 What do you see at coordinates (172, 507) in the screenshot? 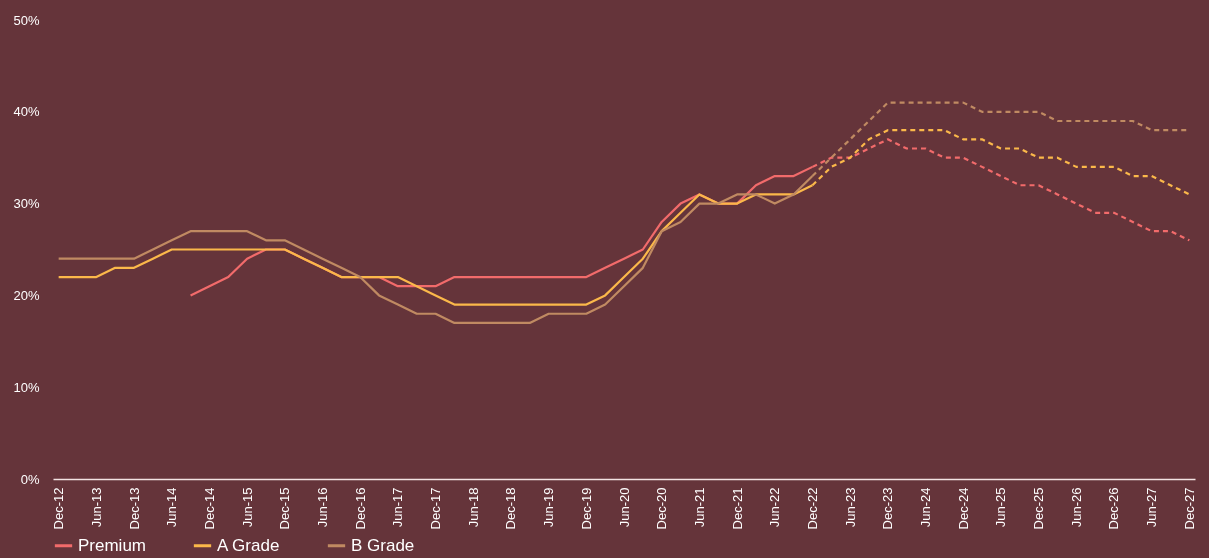
I see `x-tick-label: Jun-14` at bounding box center [172, 507].